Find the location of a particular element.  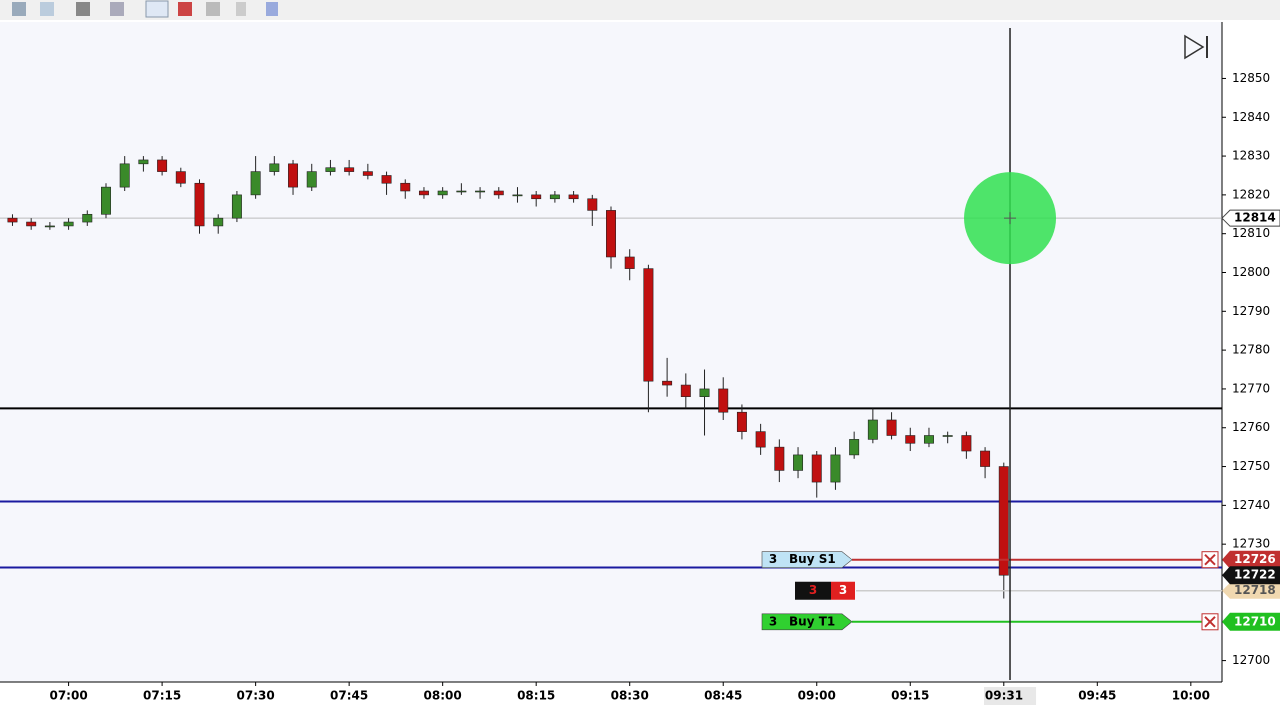

position-filled-box is located at coordinates (843, 590).